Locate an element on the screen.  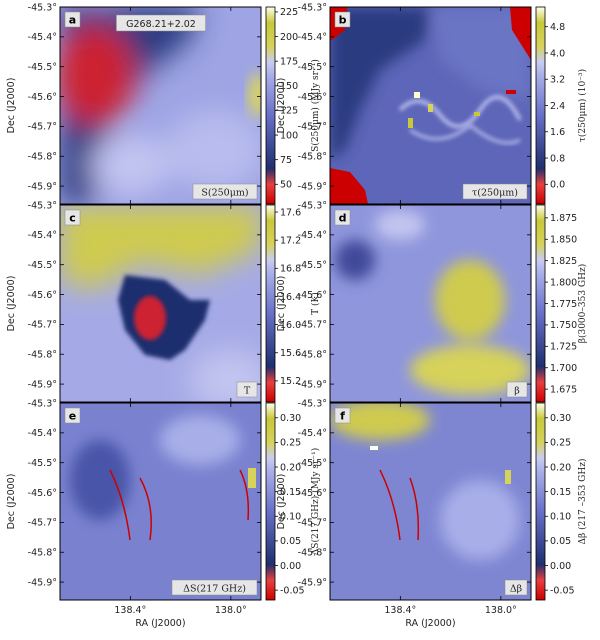
colorbar-tick-label: 0.15 is located at coordinates (290, 492).